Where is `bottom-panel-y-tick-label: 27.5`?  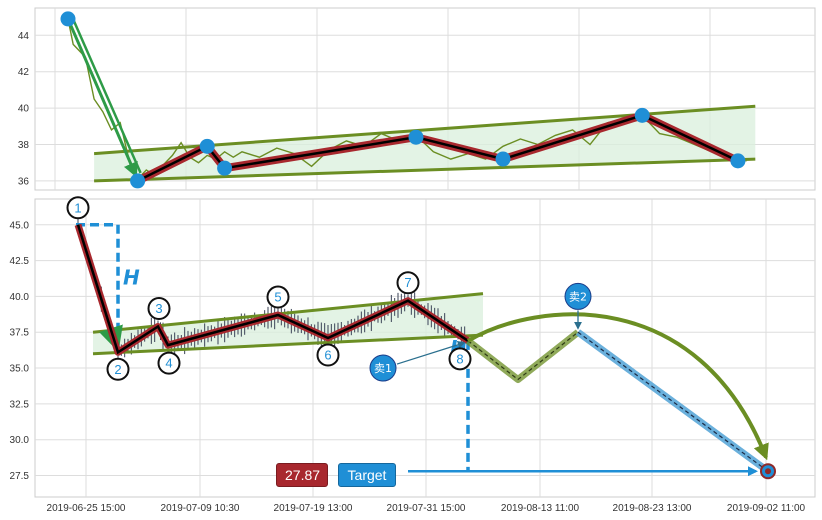 bottom-panel-y-tick-label: 27.5 is located at coordinates (20, 476).